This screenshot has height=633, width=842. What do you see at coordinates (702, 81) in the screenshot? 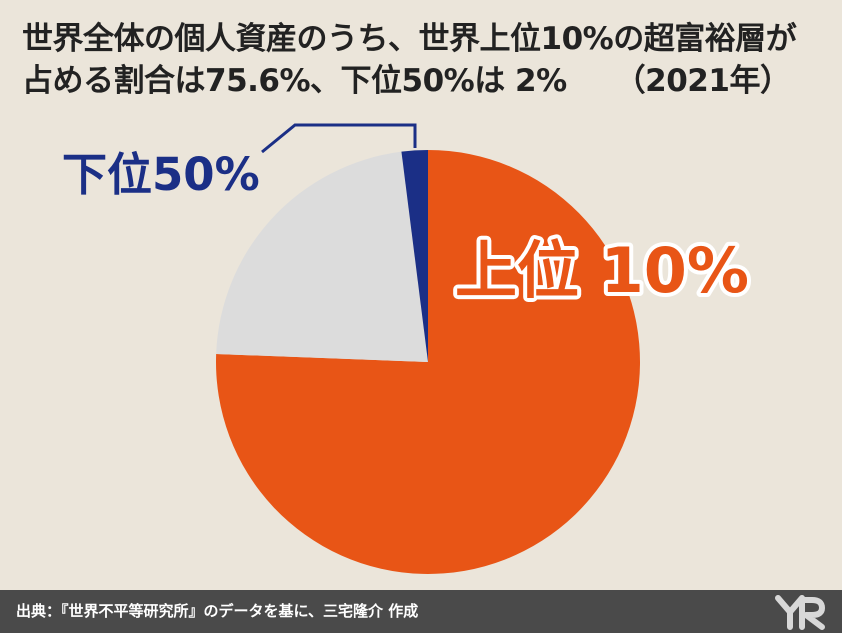
I see `title-year: （2021年）` at bounding box center [702, 81].